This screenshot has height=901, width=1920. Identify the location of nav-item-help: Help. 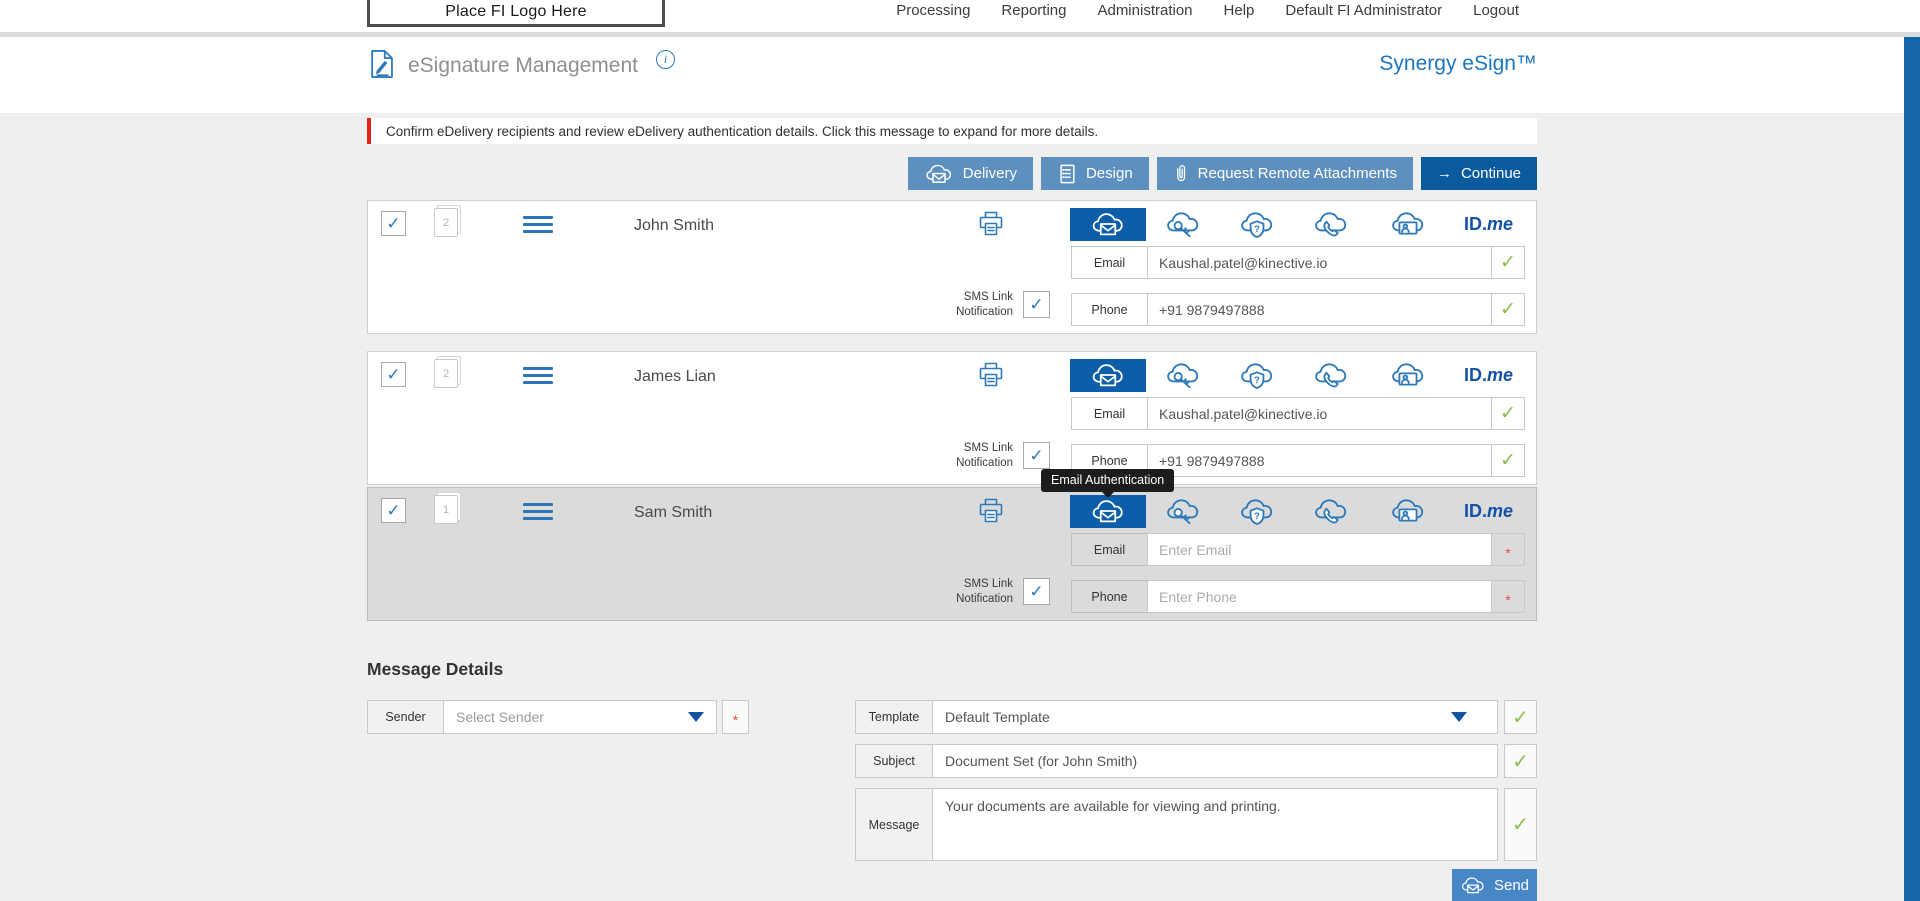
(1239, 10).